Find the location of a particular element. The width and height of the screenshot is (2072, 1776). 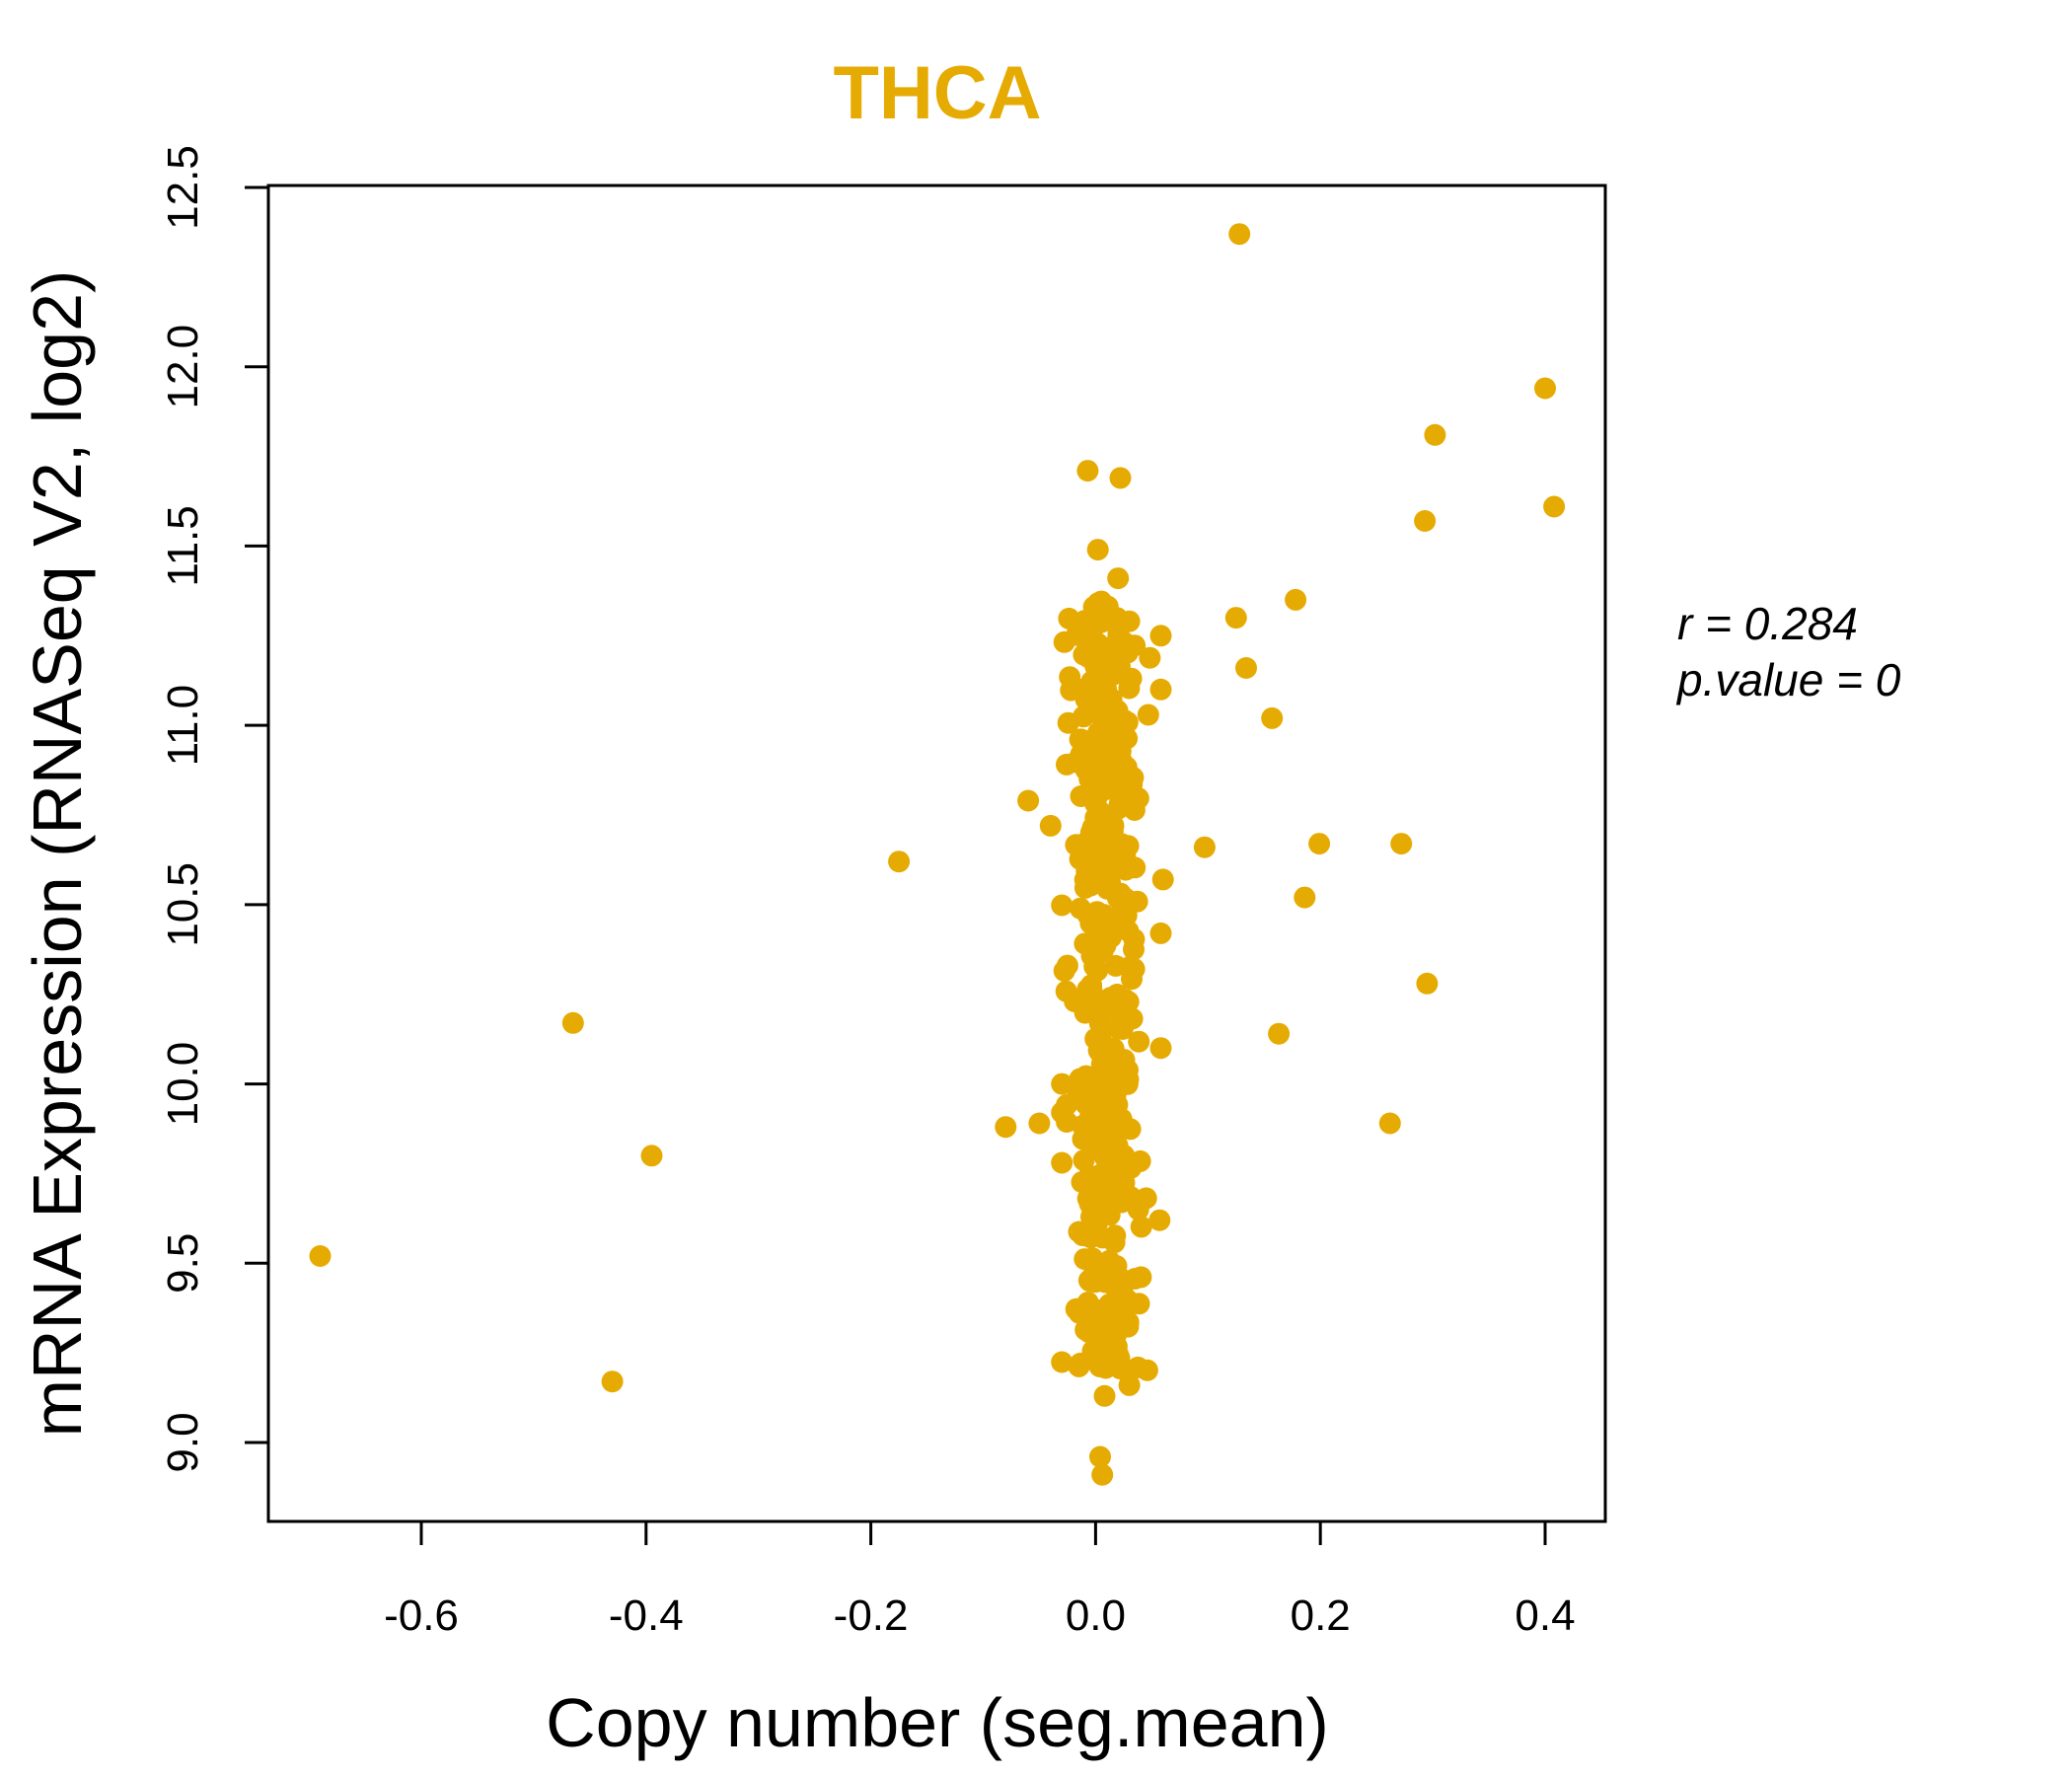

y-tick-label: 9.0 is located at coordinates (183, 1442).